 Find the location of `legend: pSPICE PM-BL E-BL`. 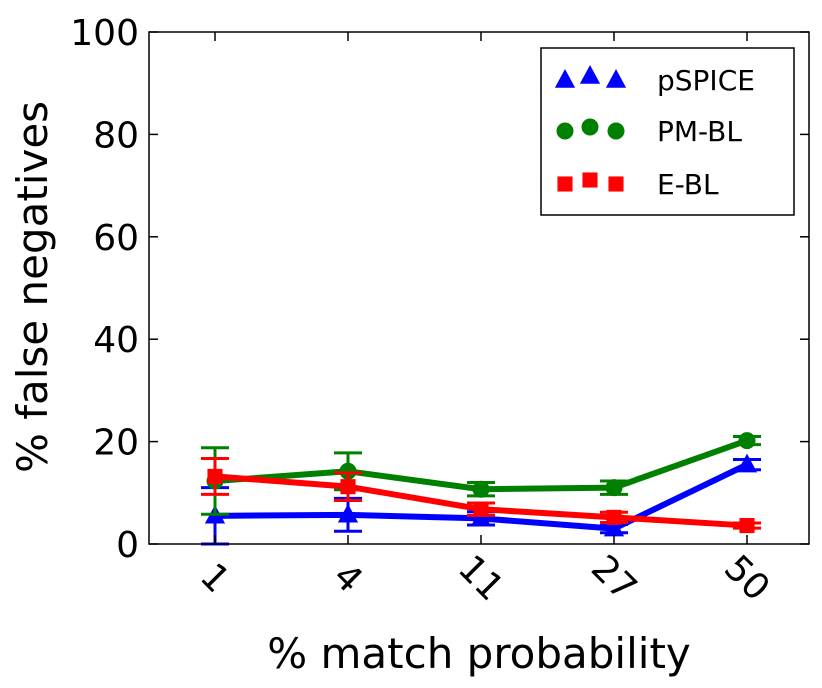

legend: pSPICE PM-BL E-BL is located at coordinates (667, 131).